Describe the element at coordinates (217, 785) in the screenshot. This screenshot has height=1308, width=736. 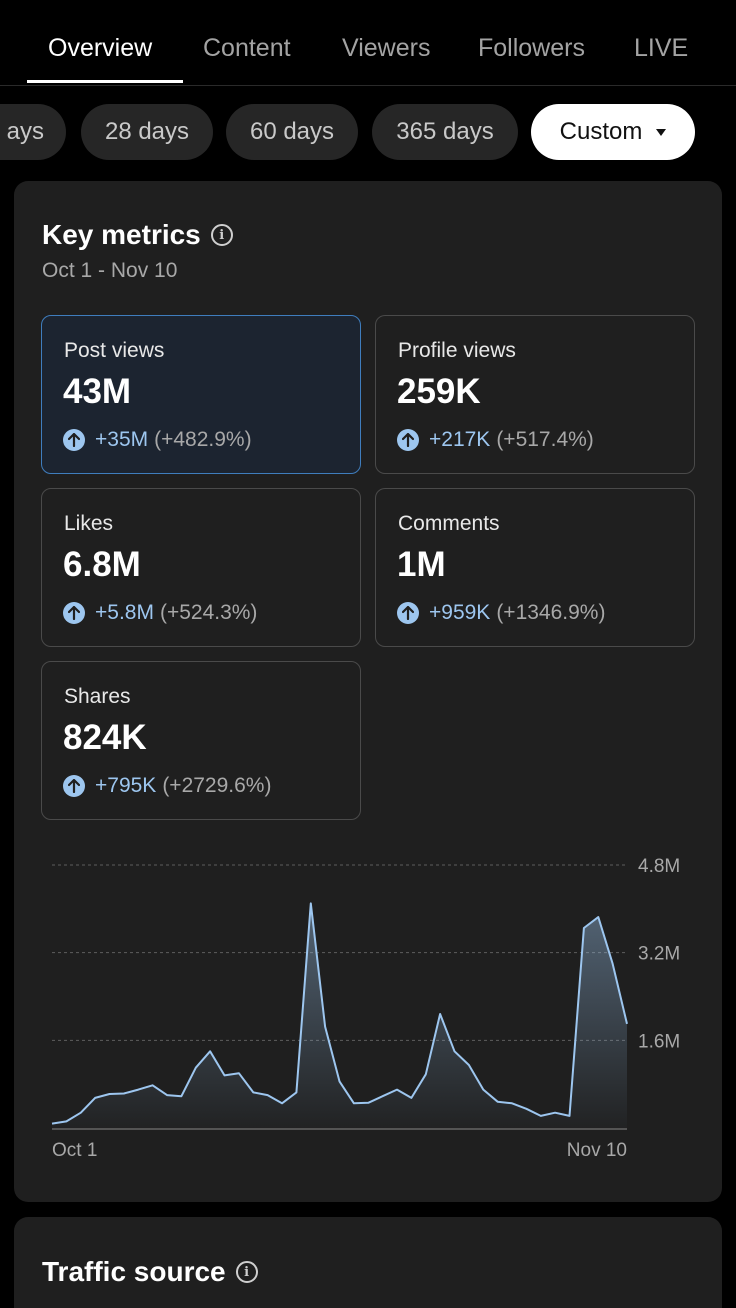
I see `metric-change-pct: (+2729.6%)` at that location.